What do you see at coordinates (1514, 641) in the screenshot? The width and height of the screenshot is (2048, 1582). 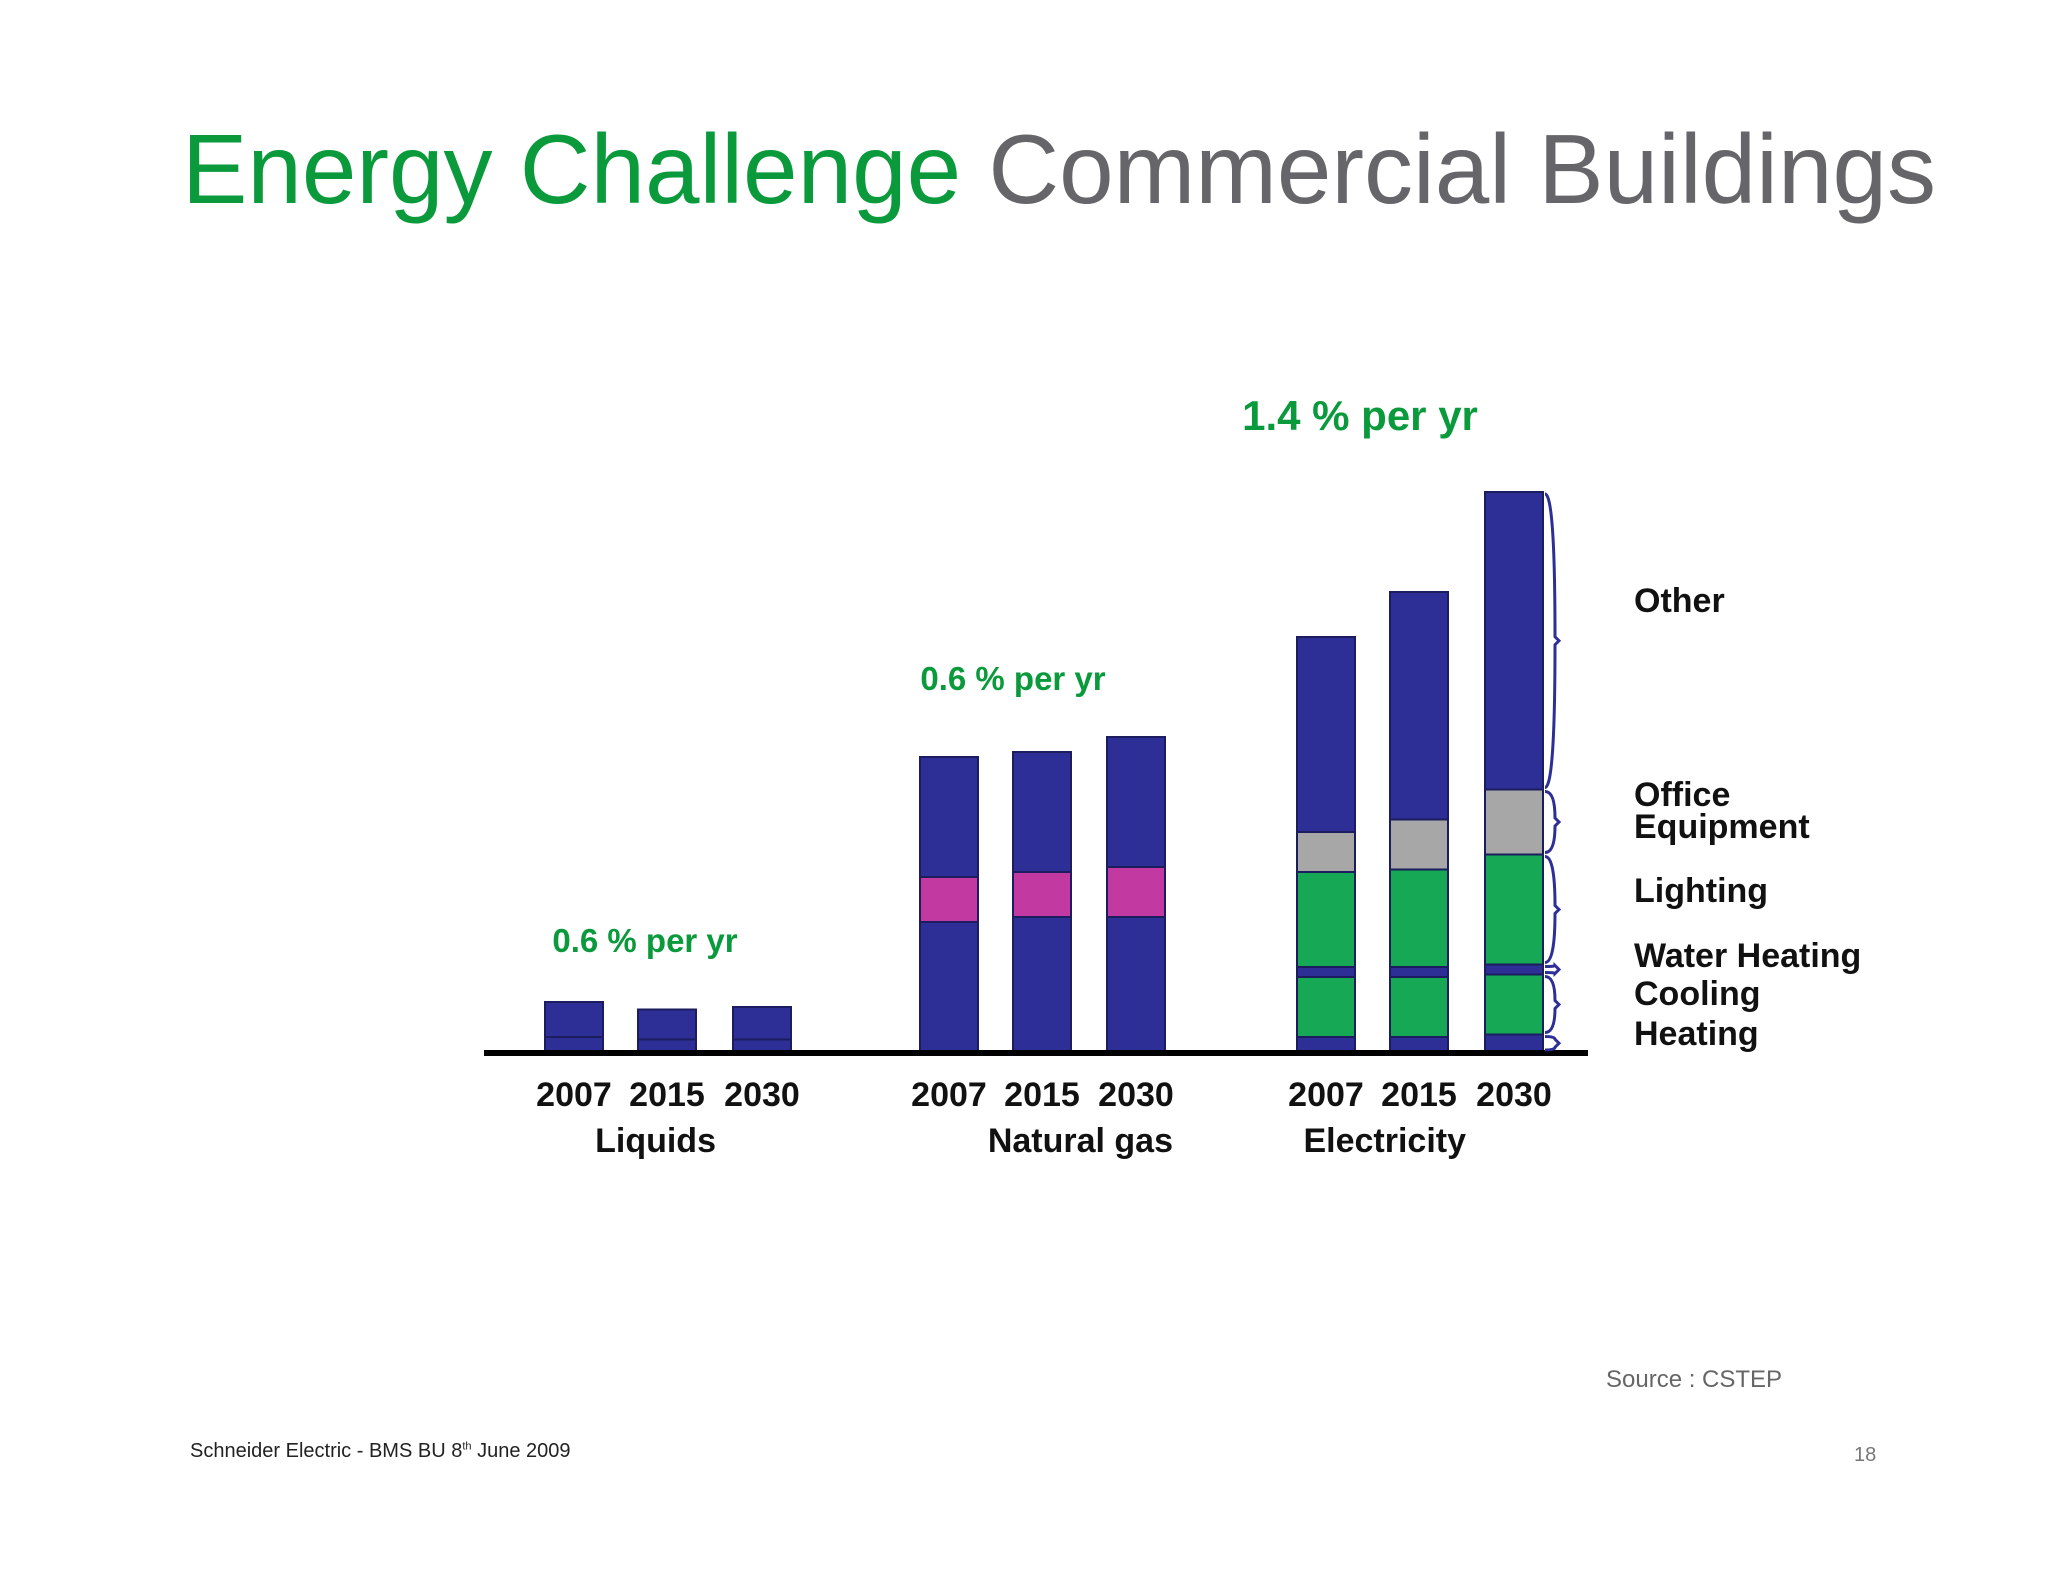 I see `bar-electricity-2030-other` at bounding box center [1514, 641].